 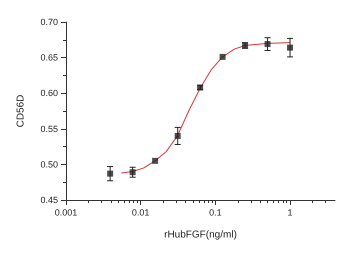 What do you see at coordinates (49, 57) in the screenshot?
I see `y-tick-label: 0.65` at bounding box center [49, 57].